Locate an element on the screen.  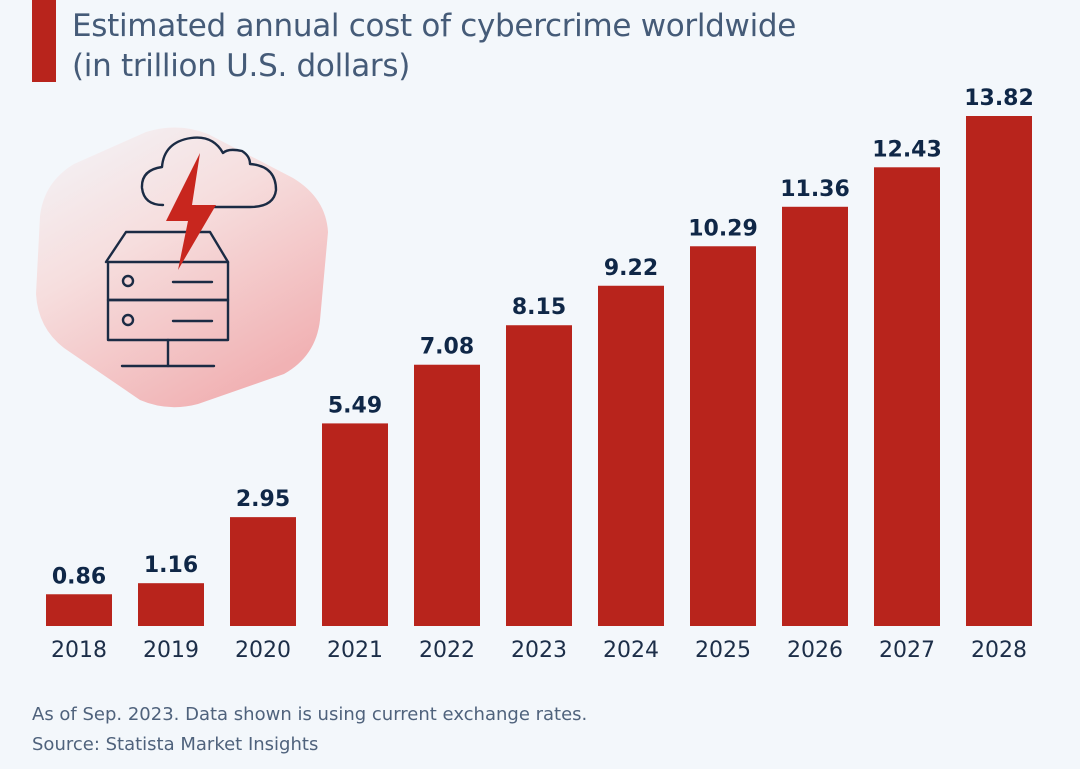
x-tick-2019: 2019 is located at coordinates (171, 650).